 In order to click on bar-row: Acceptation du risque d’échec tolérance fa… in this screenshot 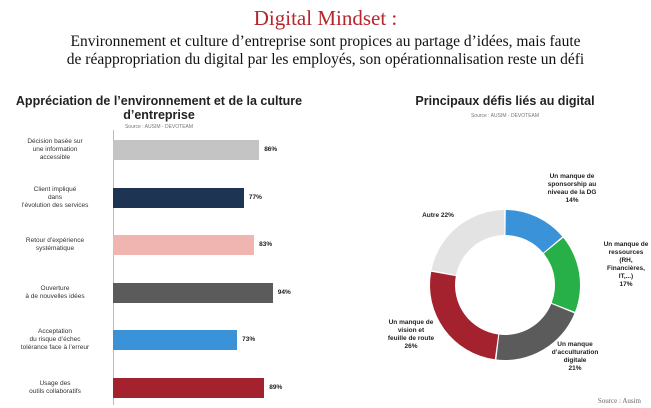, I will do `click(160, 340)`.